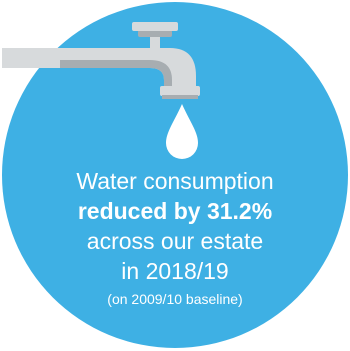  What do you see at coordinates (175, 211) in the screenshot?
I see `headline-highlight: reduced by 31.2%` at bounding box center [175, 211].